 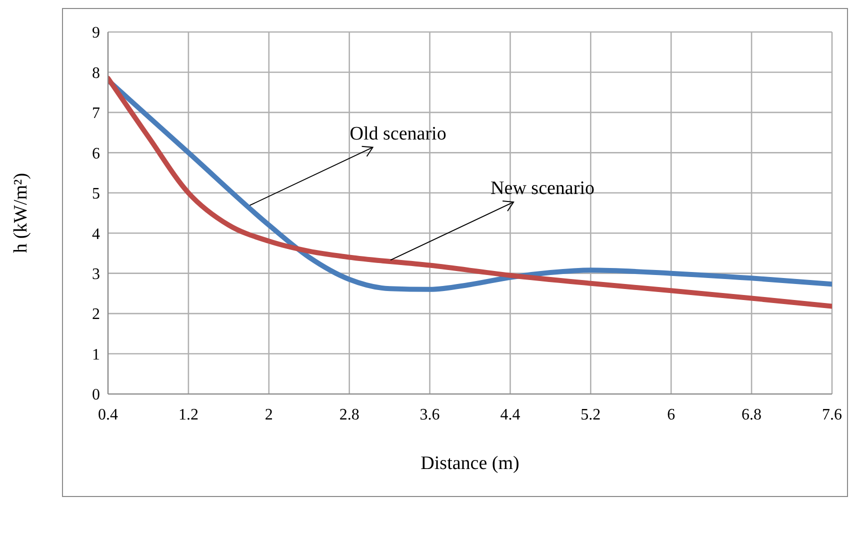 What do you see at coordinates (96, 33) in the screenshot?
I see `y-tick-label: 9` at bounding box center [96, 33].